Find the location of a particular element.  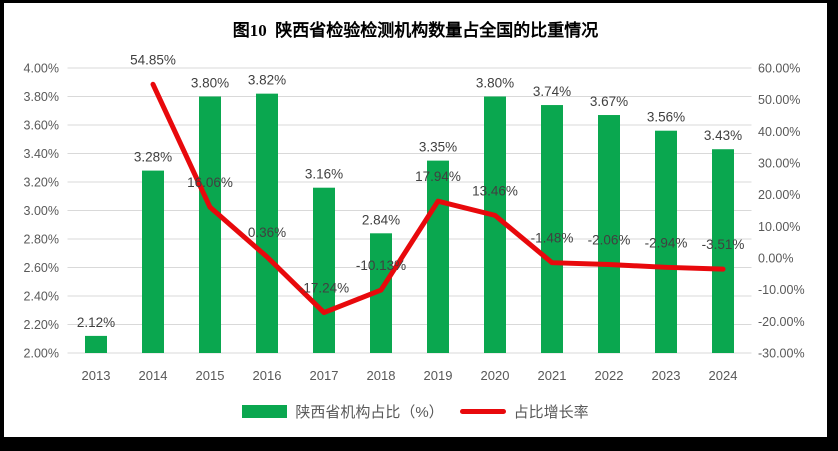

svg-text: 3.20% is located at coordinates (41, 183).